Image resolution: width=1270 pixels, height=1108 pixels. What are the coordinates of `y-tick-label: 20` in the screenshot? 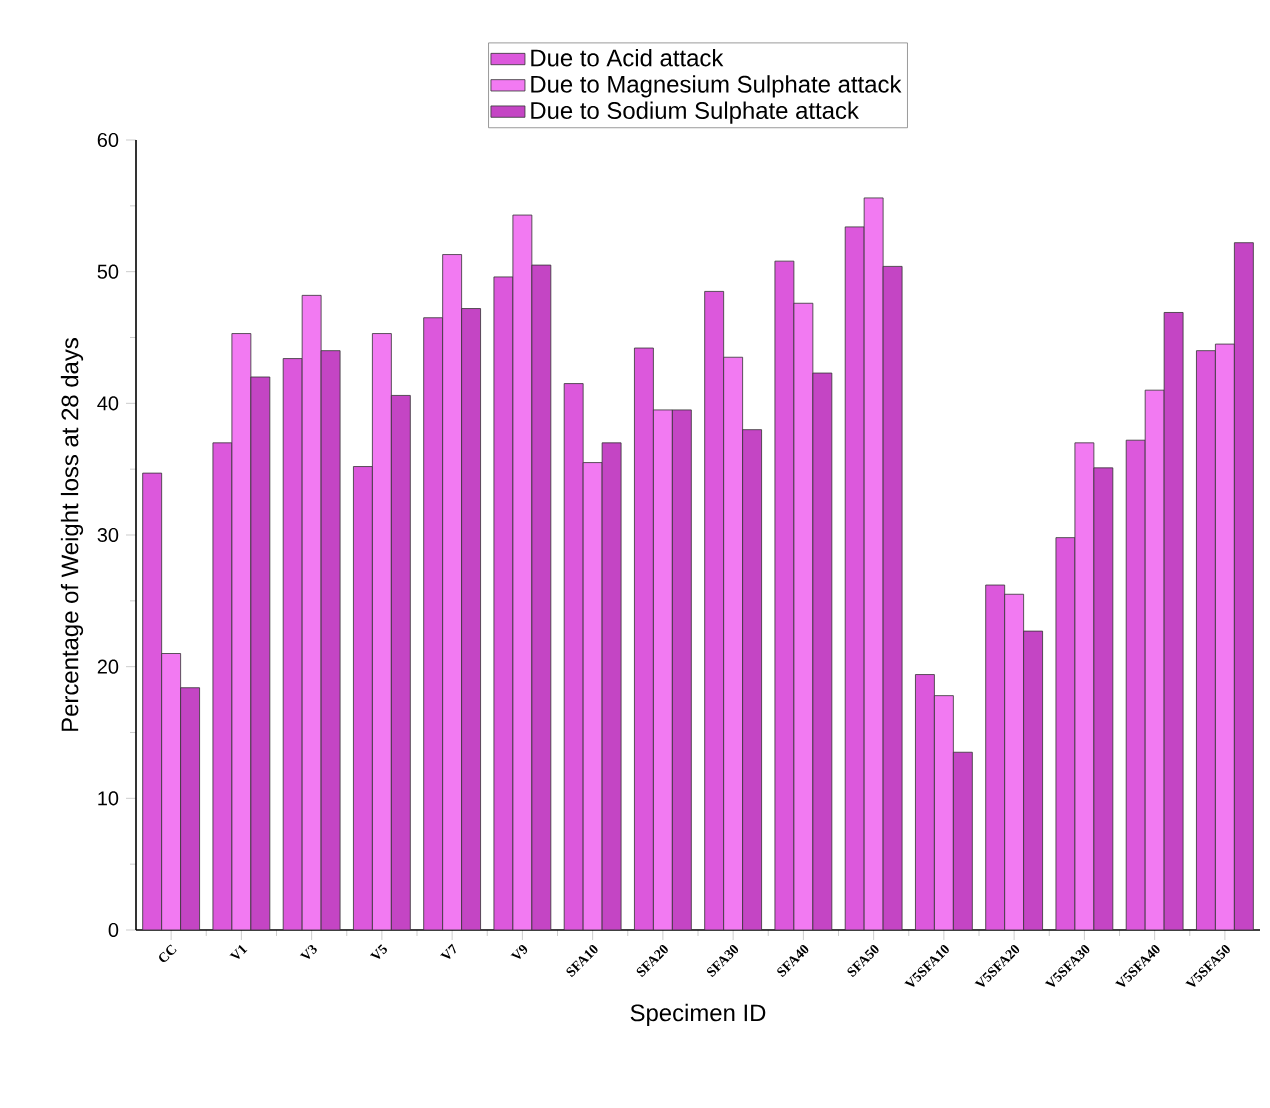 It's located at (108, 666).